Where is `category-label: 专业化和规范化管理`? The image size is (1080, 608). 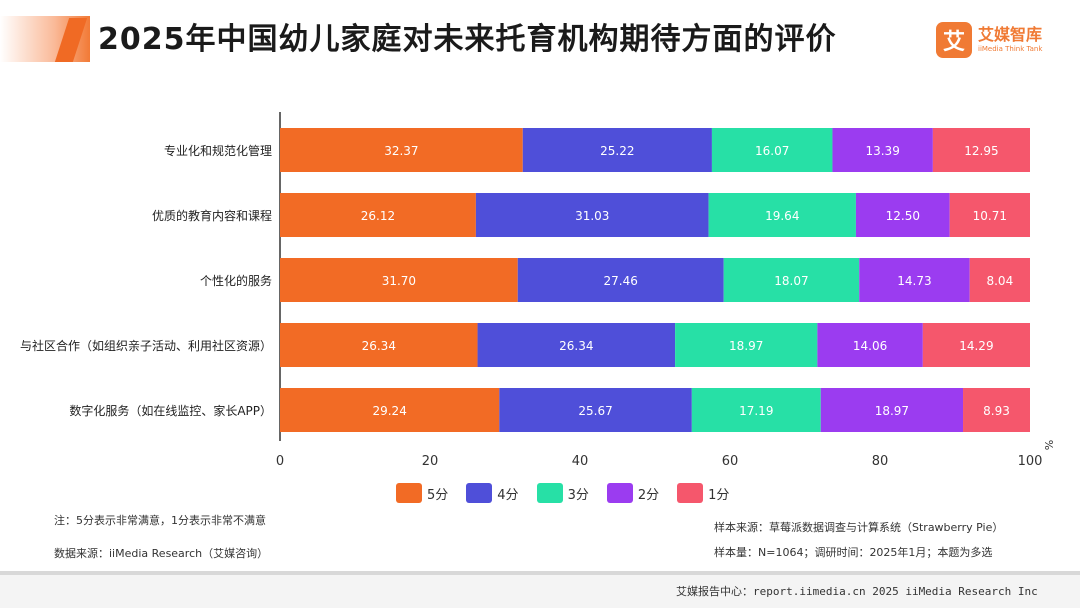 category-label: 专业化和规范化管理 is located at coordinates (218, 150).